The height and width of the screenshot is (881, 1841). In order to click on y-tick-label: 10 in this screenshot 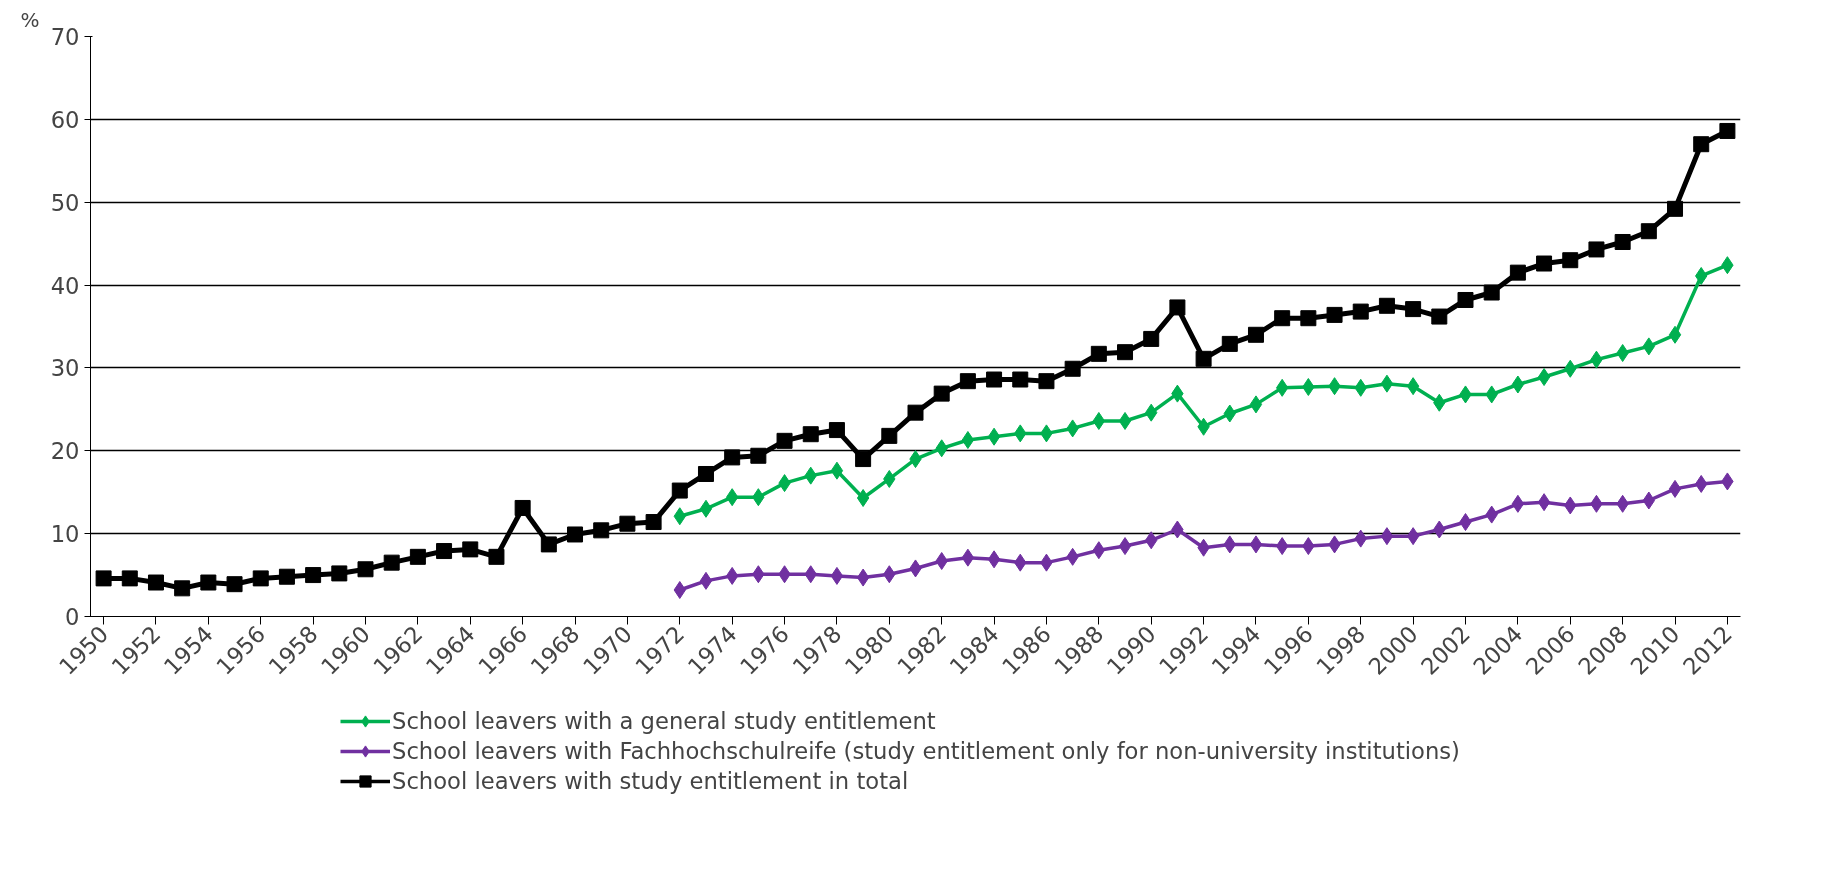, I will do `click(65, 534)`.